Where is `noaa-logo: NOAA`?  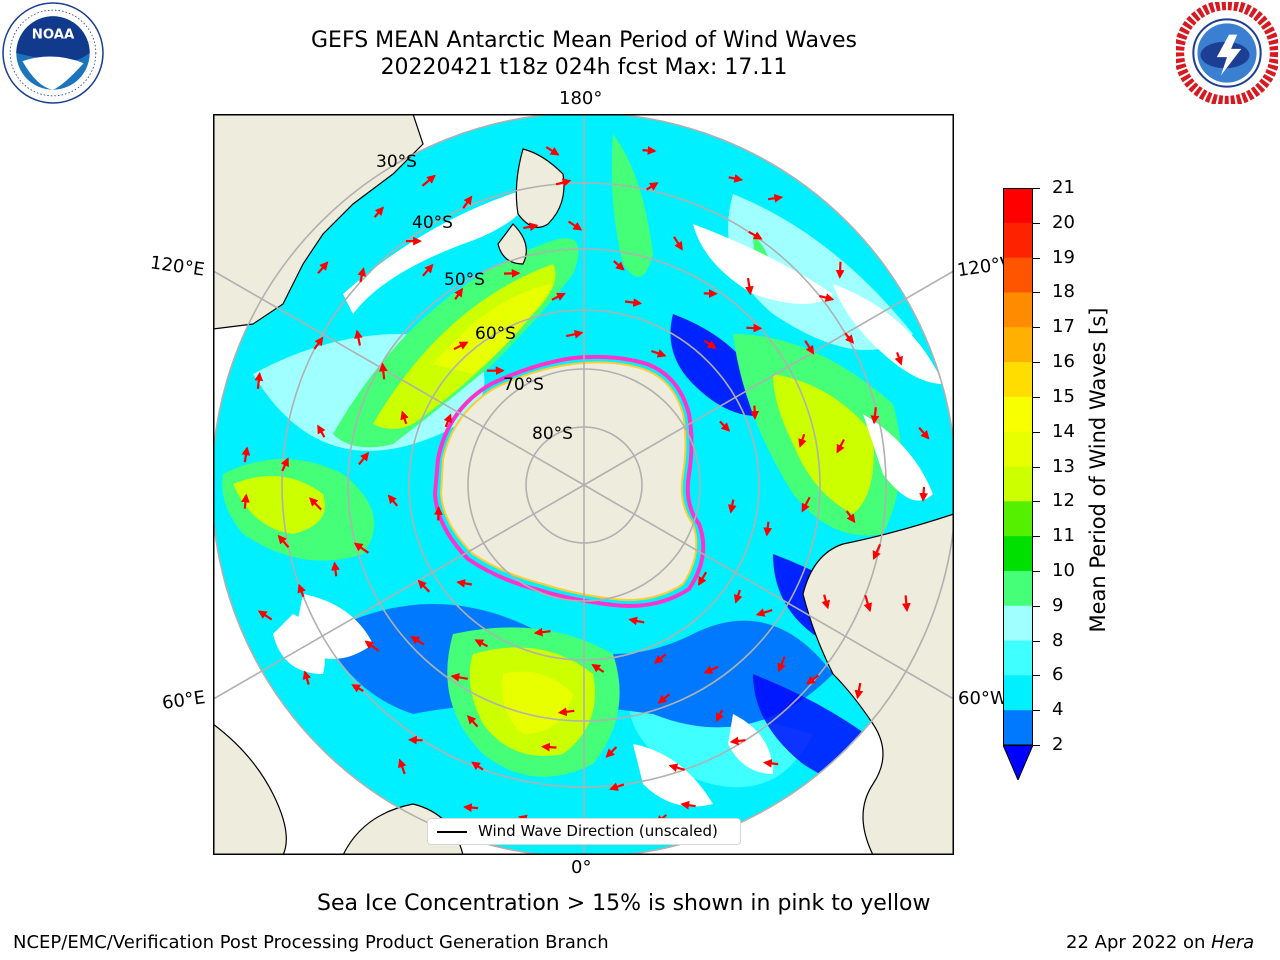
noaa-logo: NOAA is located at coordinates (53, 53).